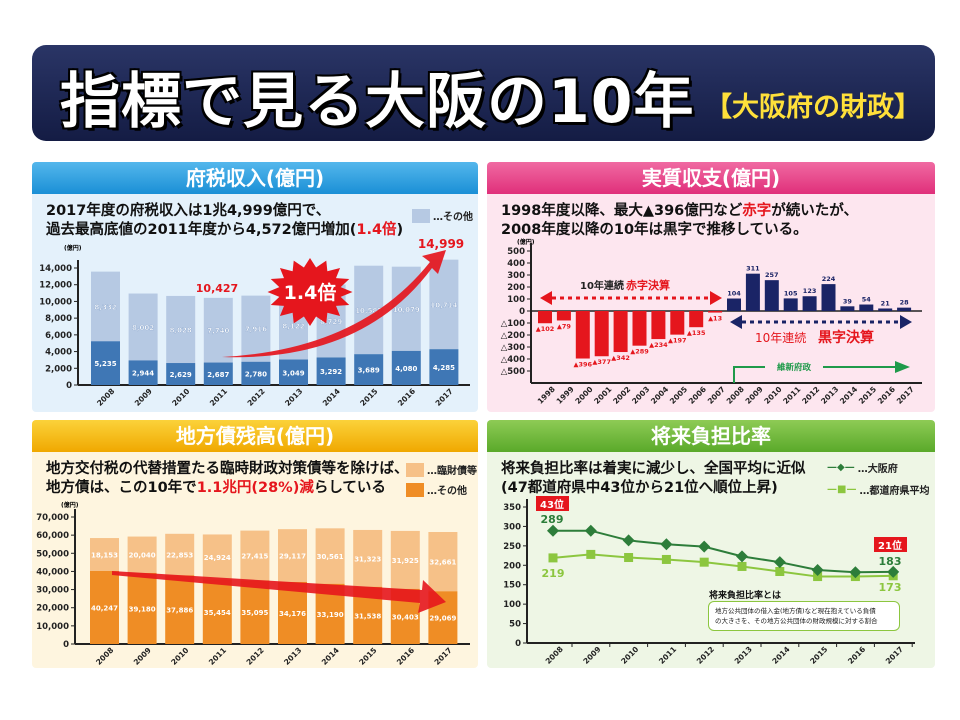 Image resolution: width=960 pixels, height=720 pixels. What do you see at coordinates (104, 608) in the screenshot?
I see `bar-value-label: 40,247` at bounding box center [104, 608].